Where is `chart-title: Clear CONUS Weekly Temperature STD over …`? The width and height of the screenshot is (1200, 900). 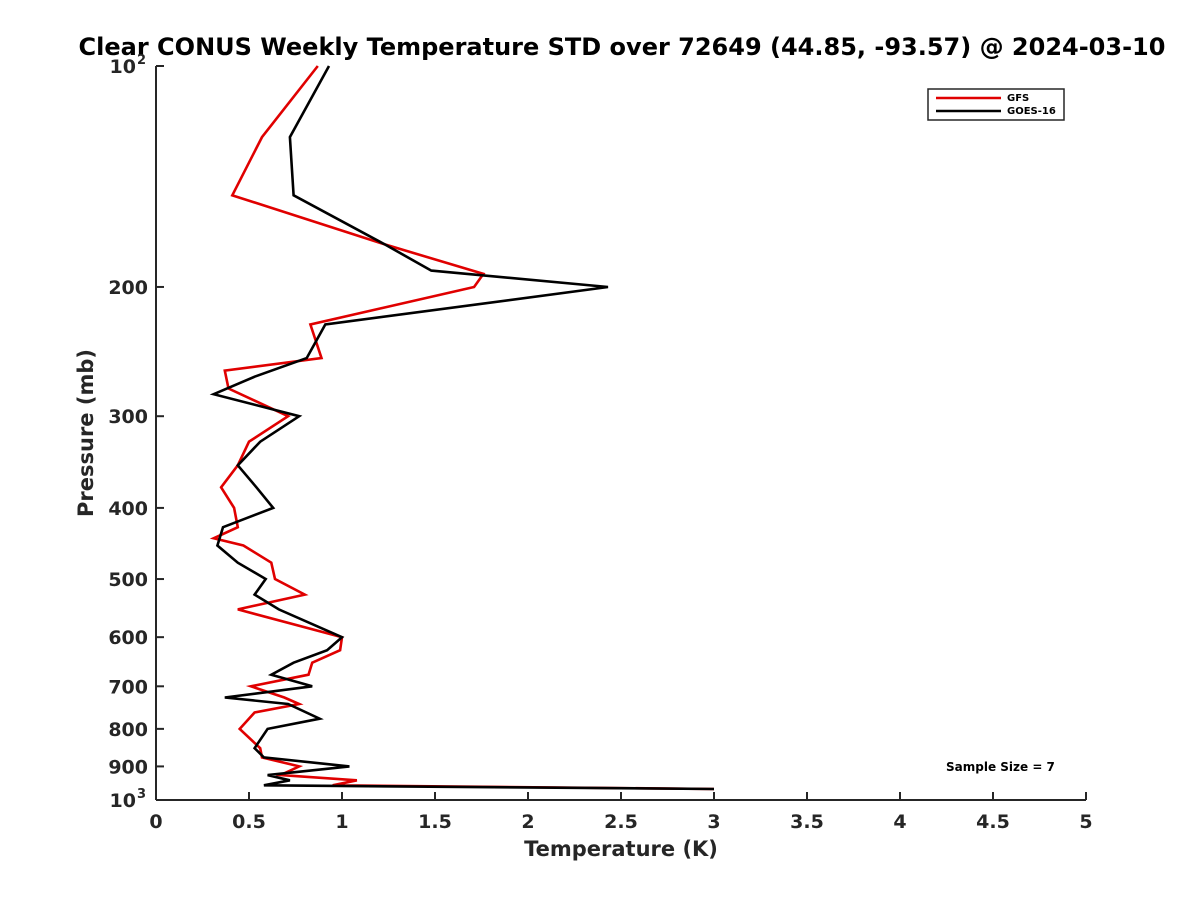
chart-title: Clear CONUS Weekly Temperature STD over … is located at coordinates (622, 47).